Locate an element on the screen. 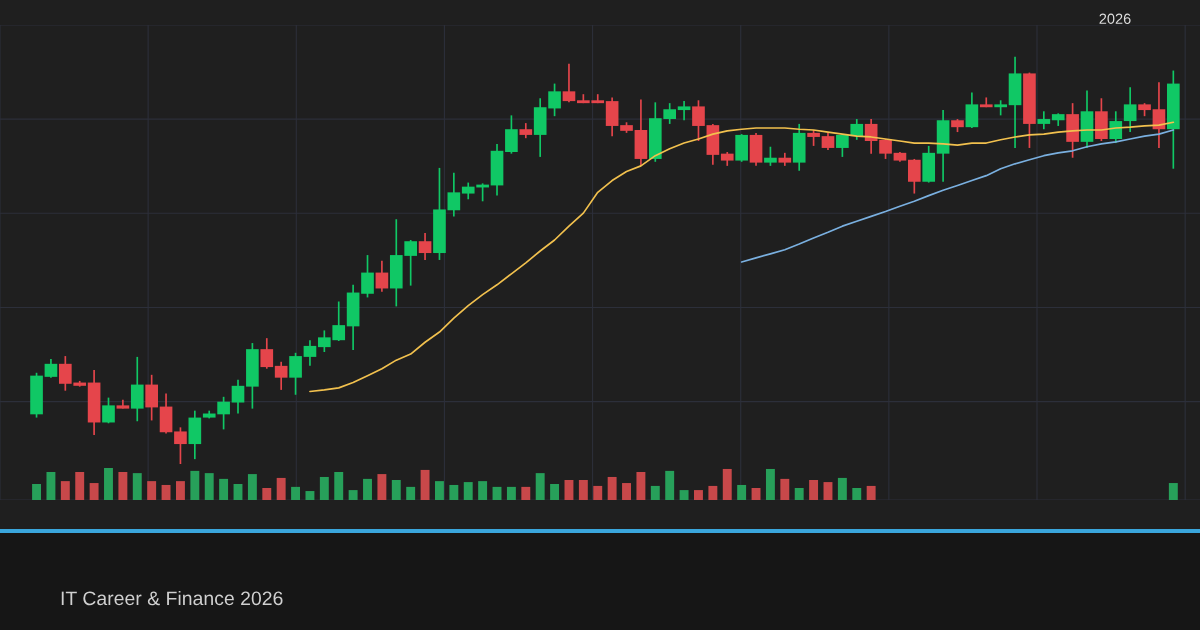 Image resolution: width=1200 pixels, height=630 pixels. text: IT Career & Finance 2026 is located at coordinates (172, 598).